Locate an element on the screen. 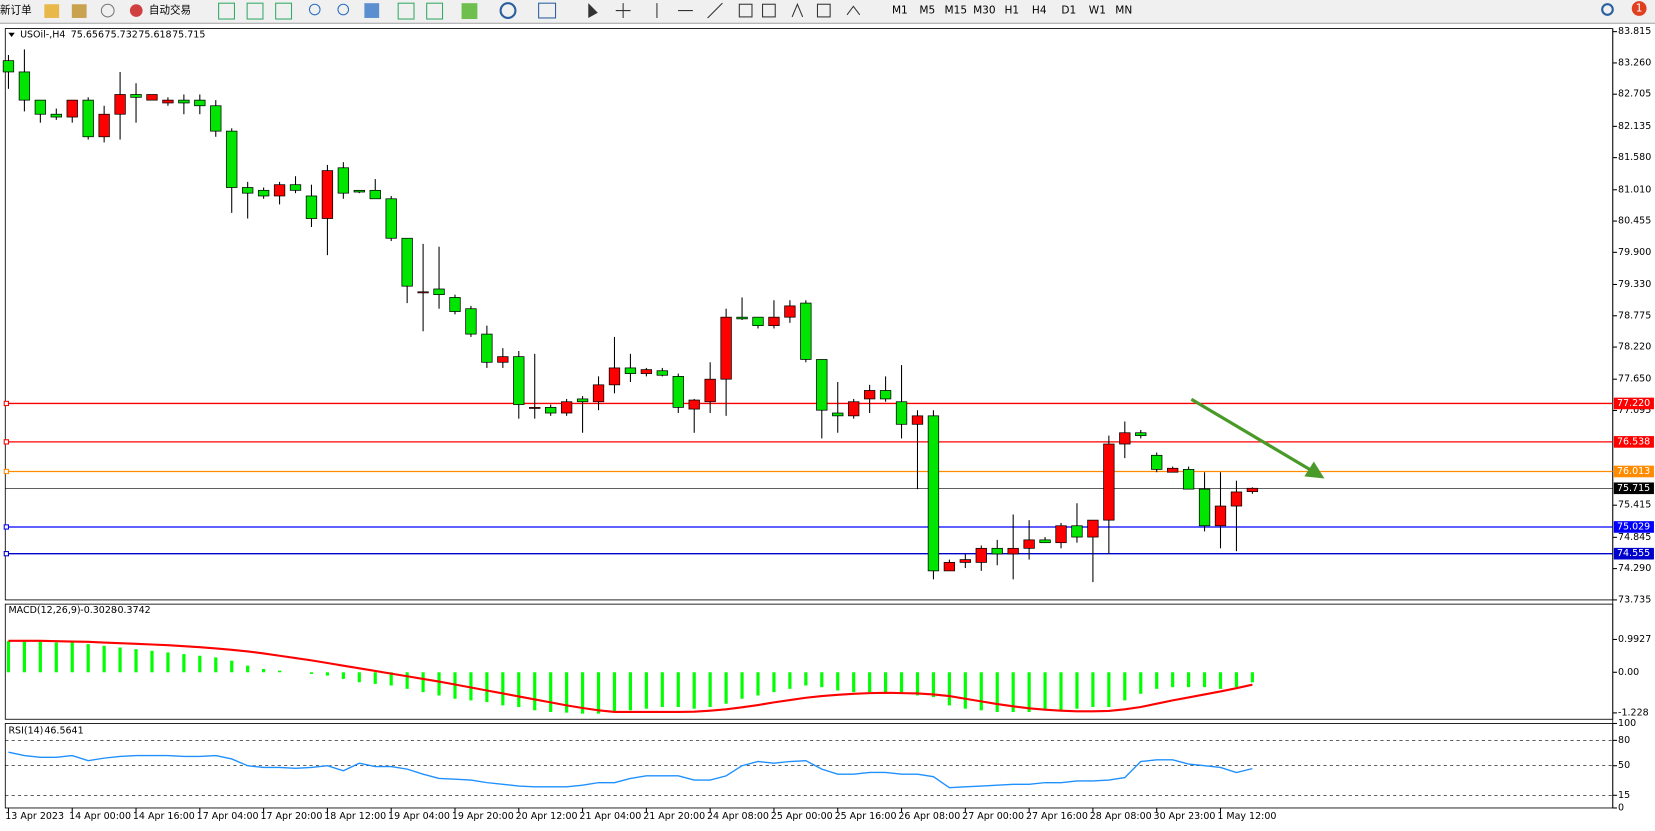 The image size is (1655, 831). y-tick-label: 0.9927 is located at coordinates (1634, 639).